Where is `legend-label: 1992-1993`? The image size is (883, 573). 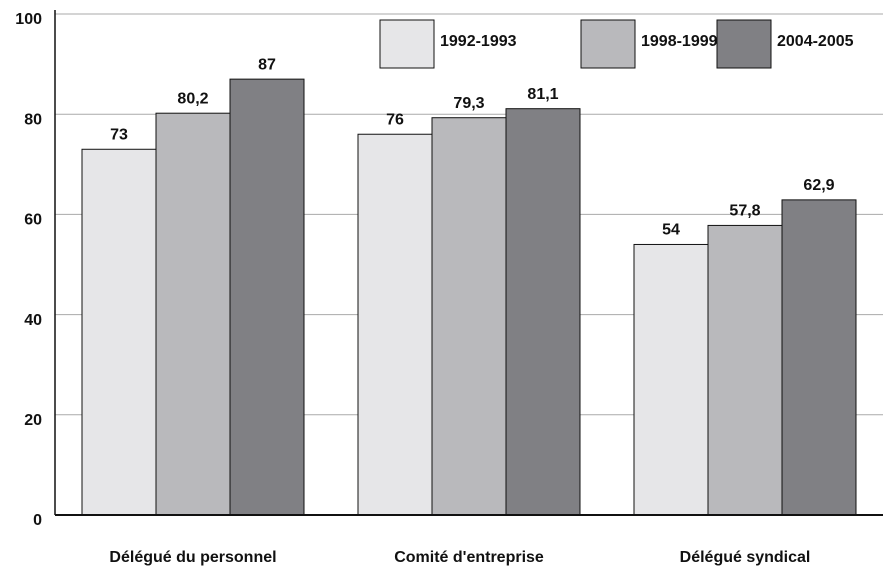 legend-label: 1992-1993 is located at coordinates (478, 41).